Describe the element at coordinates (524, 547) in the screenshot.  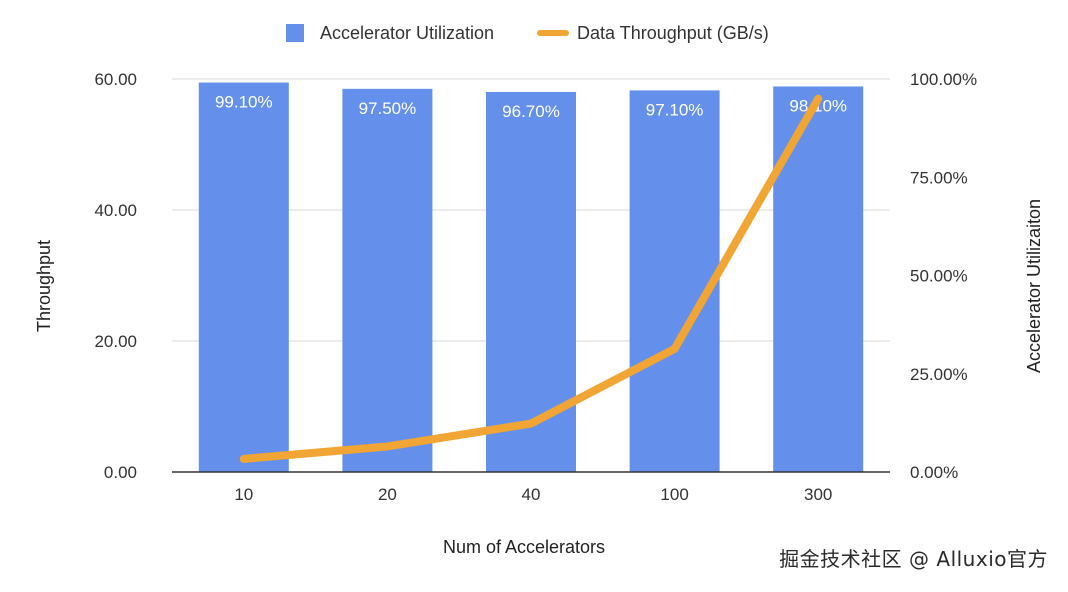
I see `x-axis-title: Num of Accelerators` at that location.